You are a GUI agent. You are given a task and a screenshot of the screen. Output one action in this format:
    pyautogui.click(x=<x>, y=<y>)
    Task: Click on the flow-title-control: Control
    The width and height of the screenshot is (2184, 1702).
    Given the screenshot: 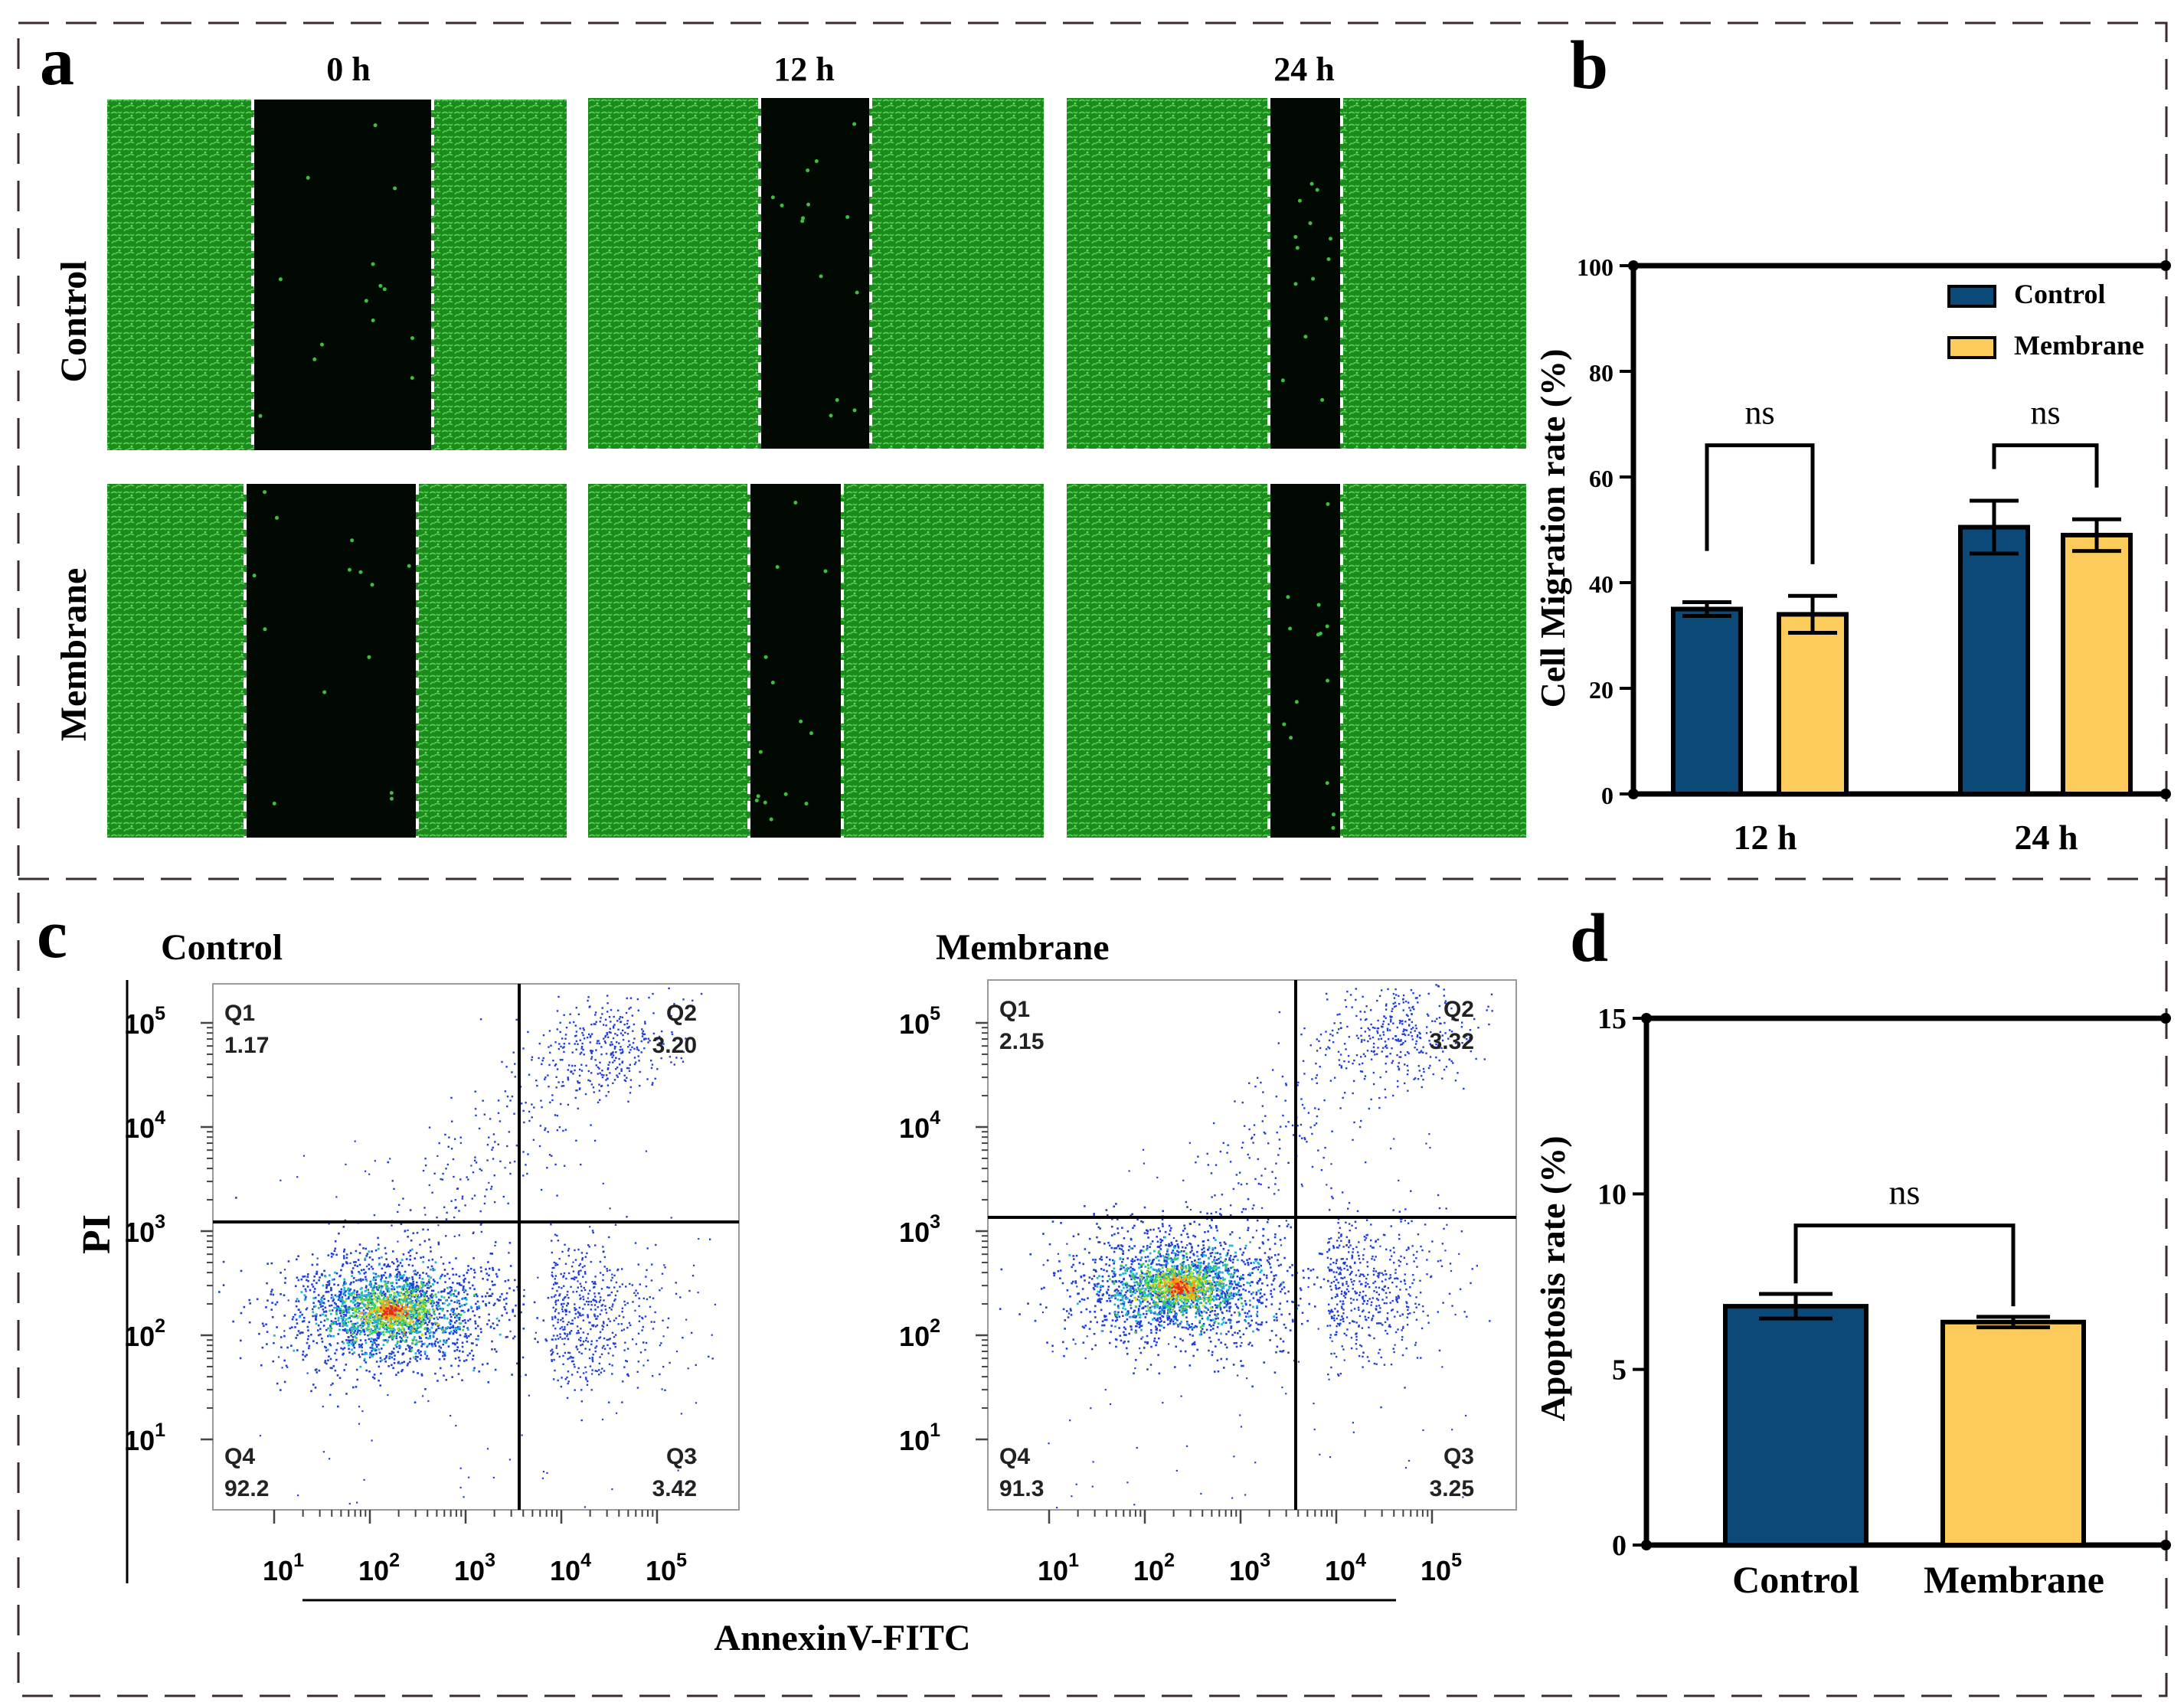 What is the action you would take?
    pyautogui.click(x=222, y=947)
    